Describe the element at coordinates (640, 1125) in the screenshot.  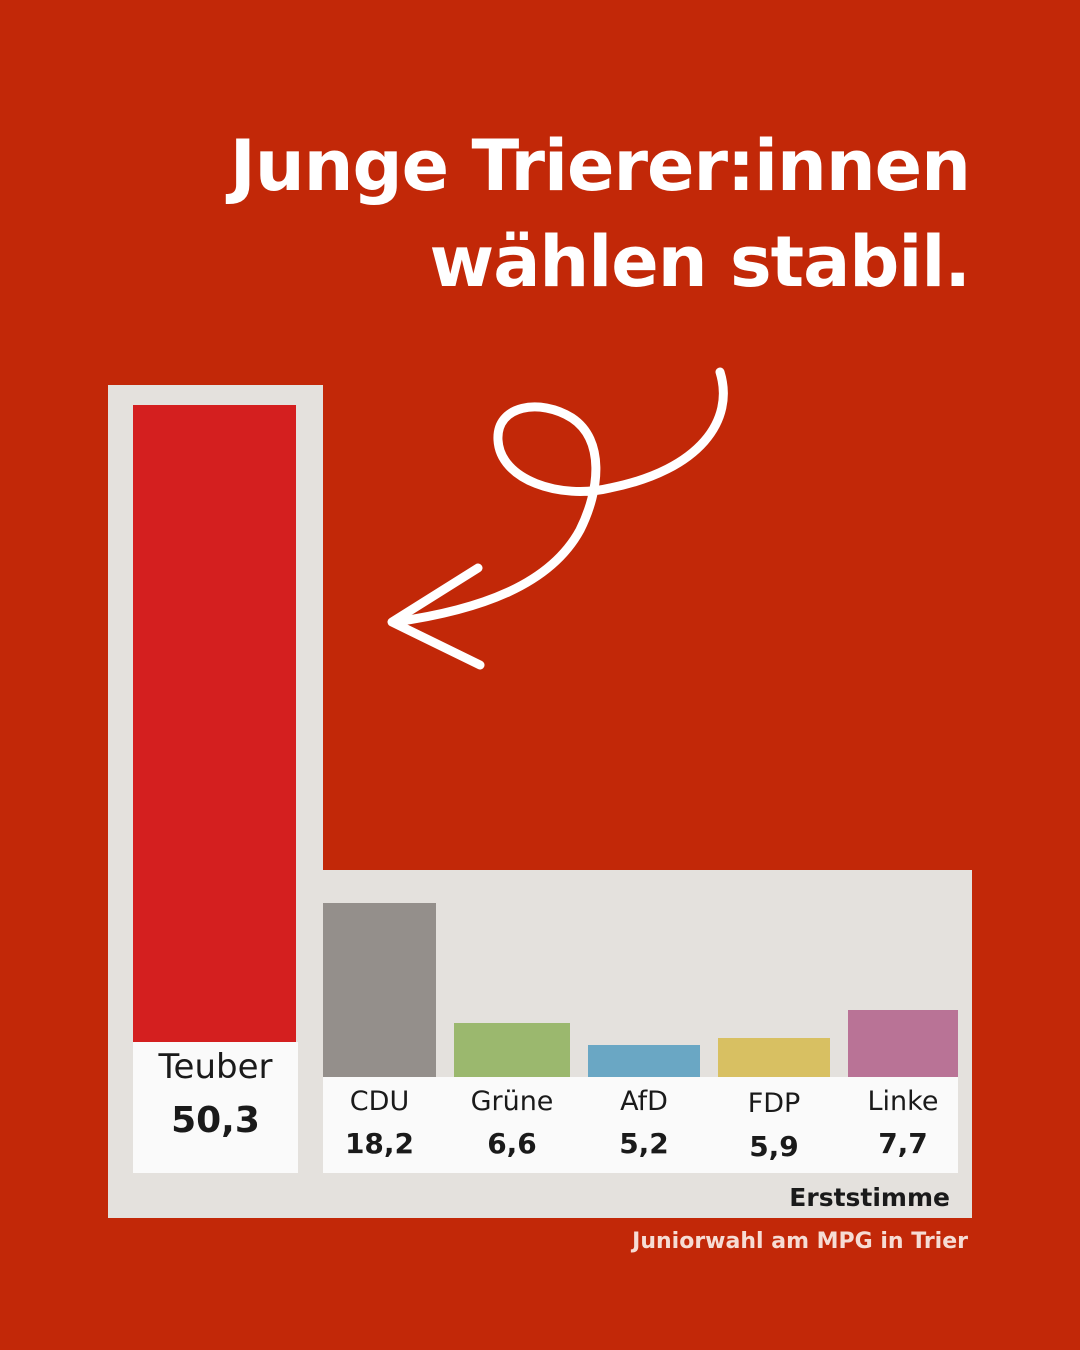
I see `label-box-parties` at that location.